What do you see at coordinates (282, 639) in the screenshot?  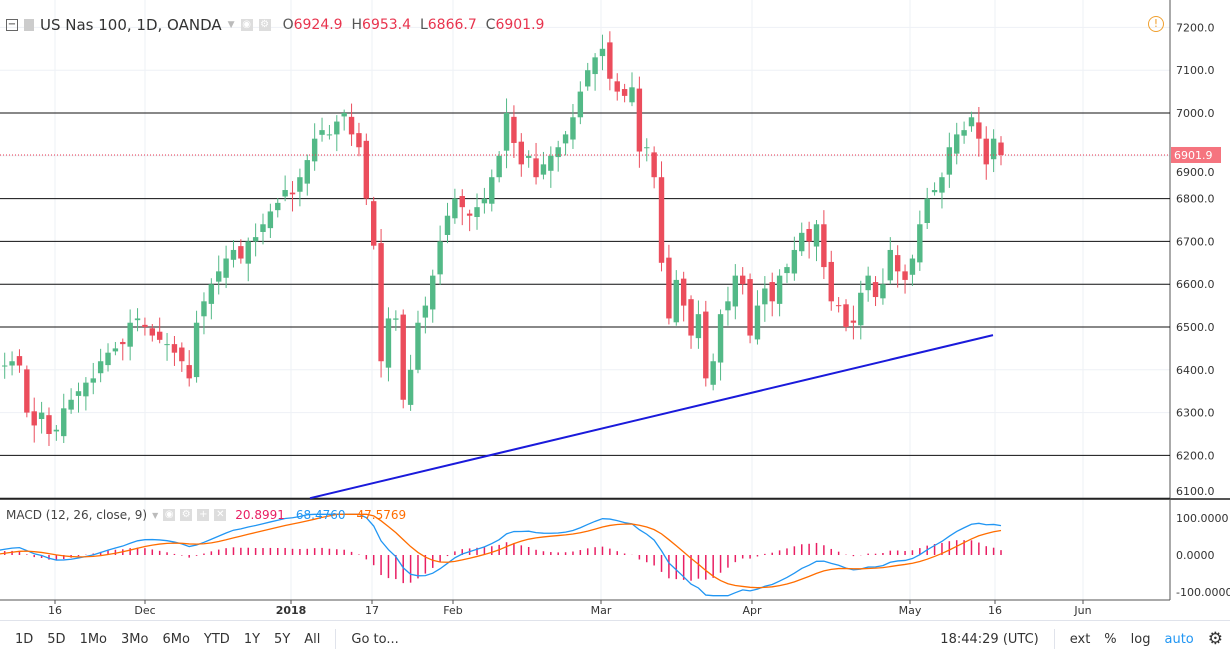 I see `range-5y: 5Y` at bounding box center [282, 639].